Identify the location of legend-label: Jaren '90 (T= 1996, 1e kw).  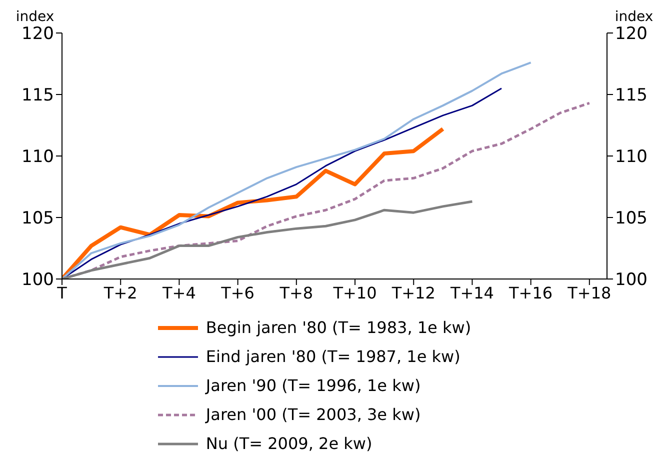
(313, 385).